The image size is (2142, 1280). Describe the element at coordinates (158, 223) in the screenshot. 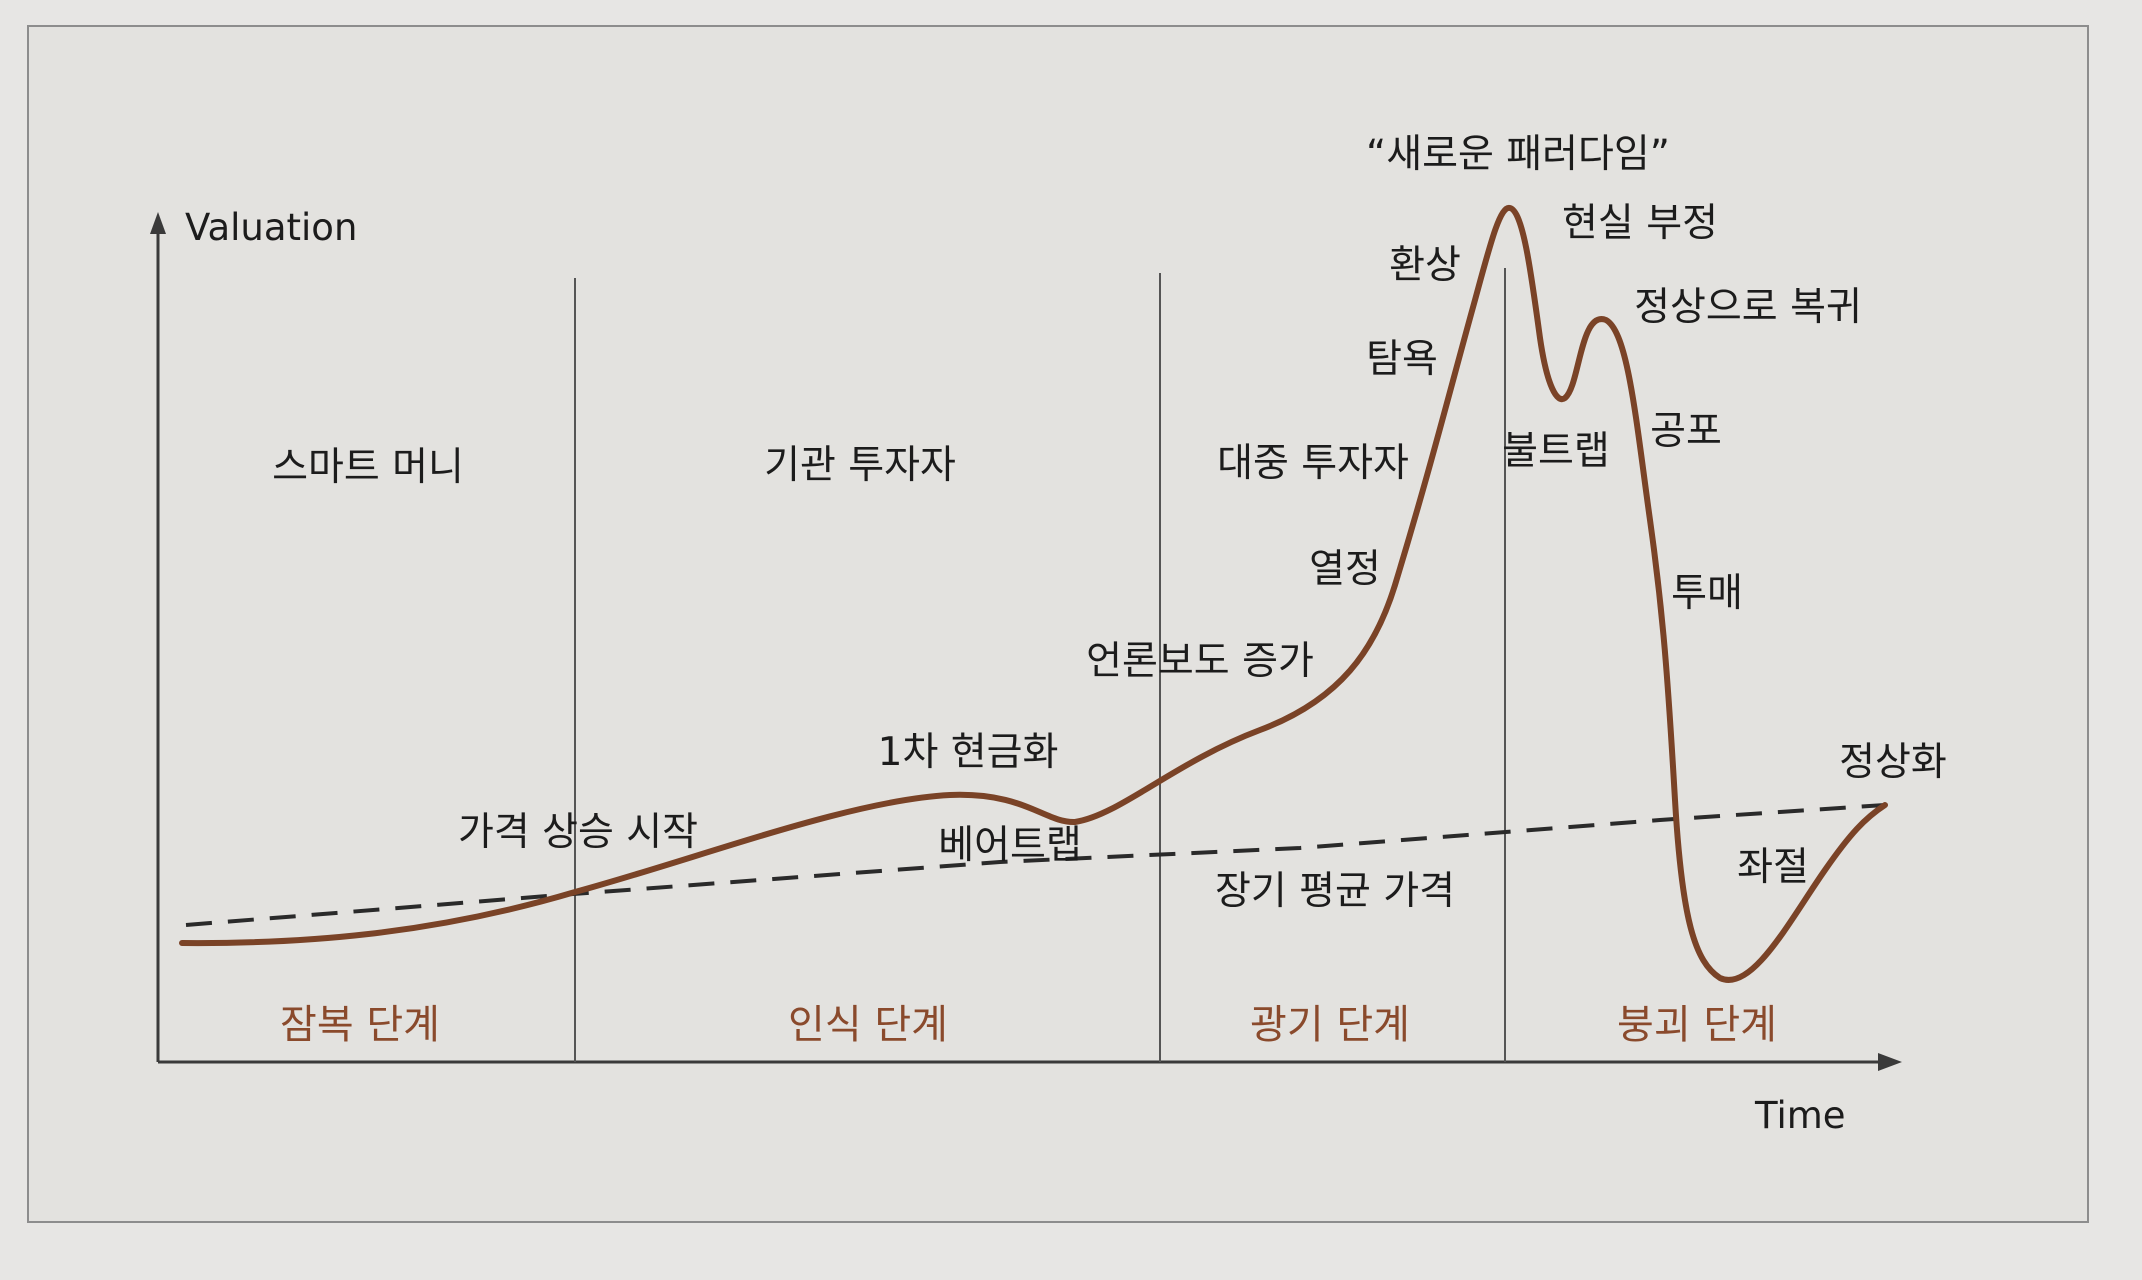

I see `y-axis-arrow-icon` at that location.